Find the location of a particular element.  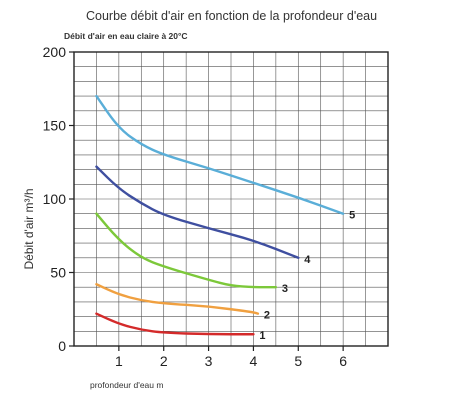

x-tick-label: 2 is located at coordinates (164, 361).